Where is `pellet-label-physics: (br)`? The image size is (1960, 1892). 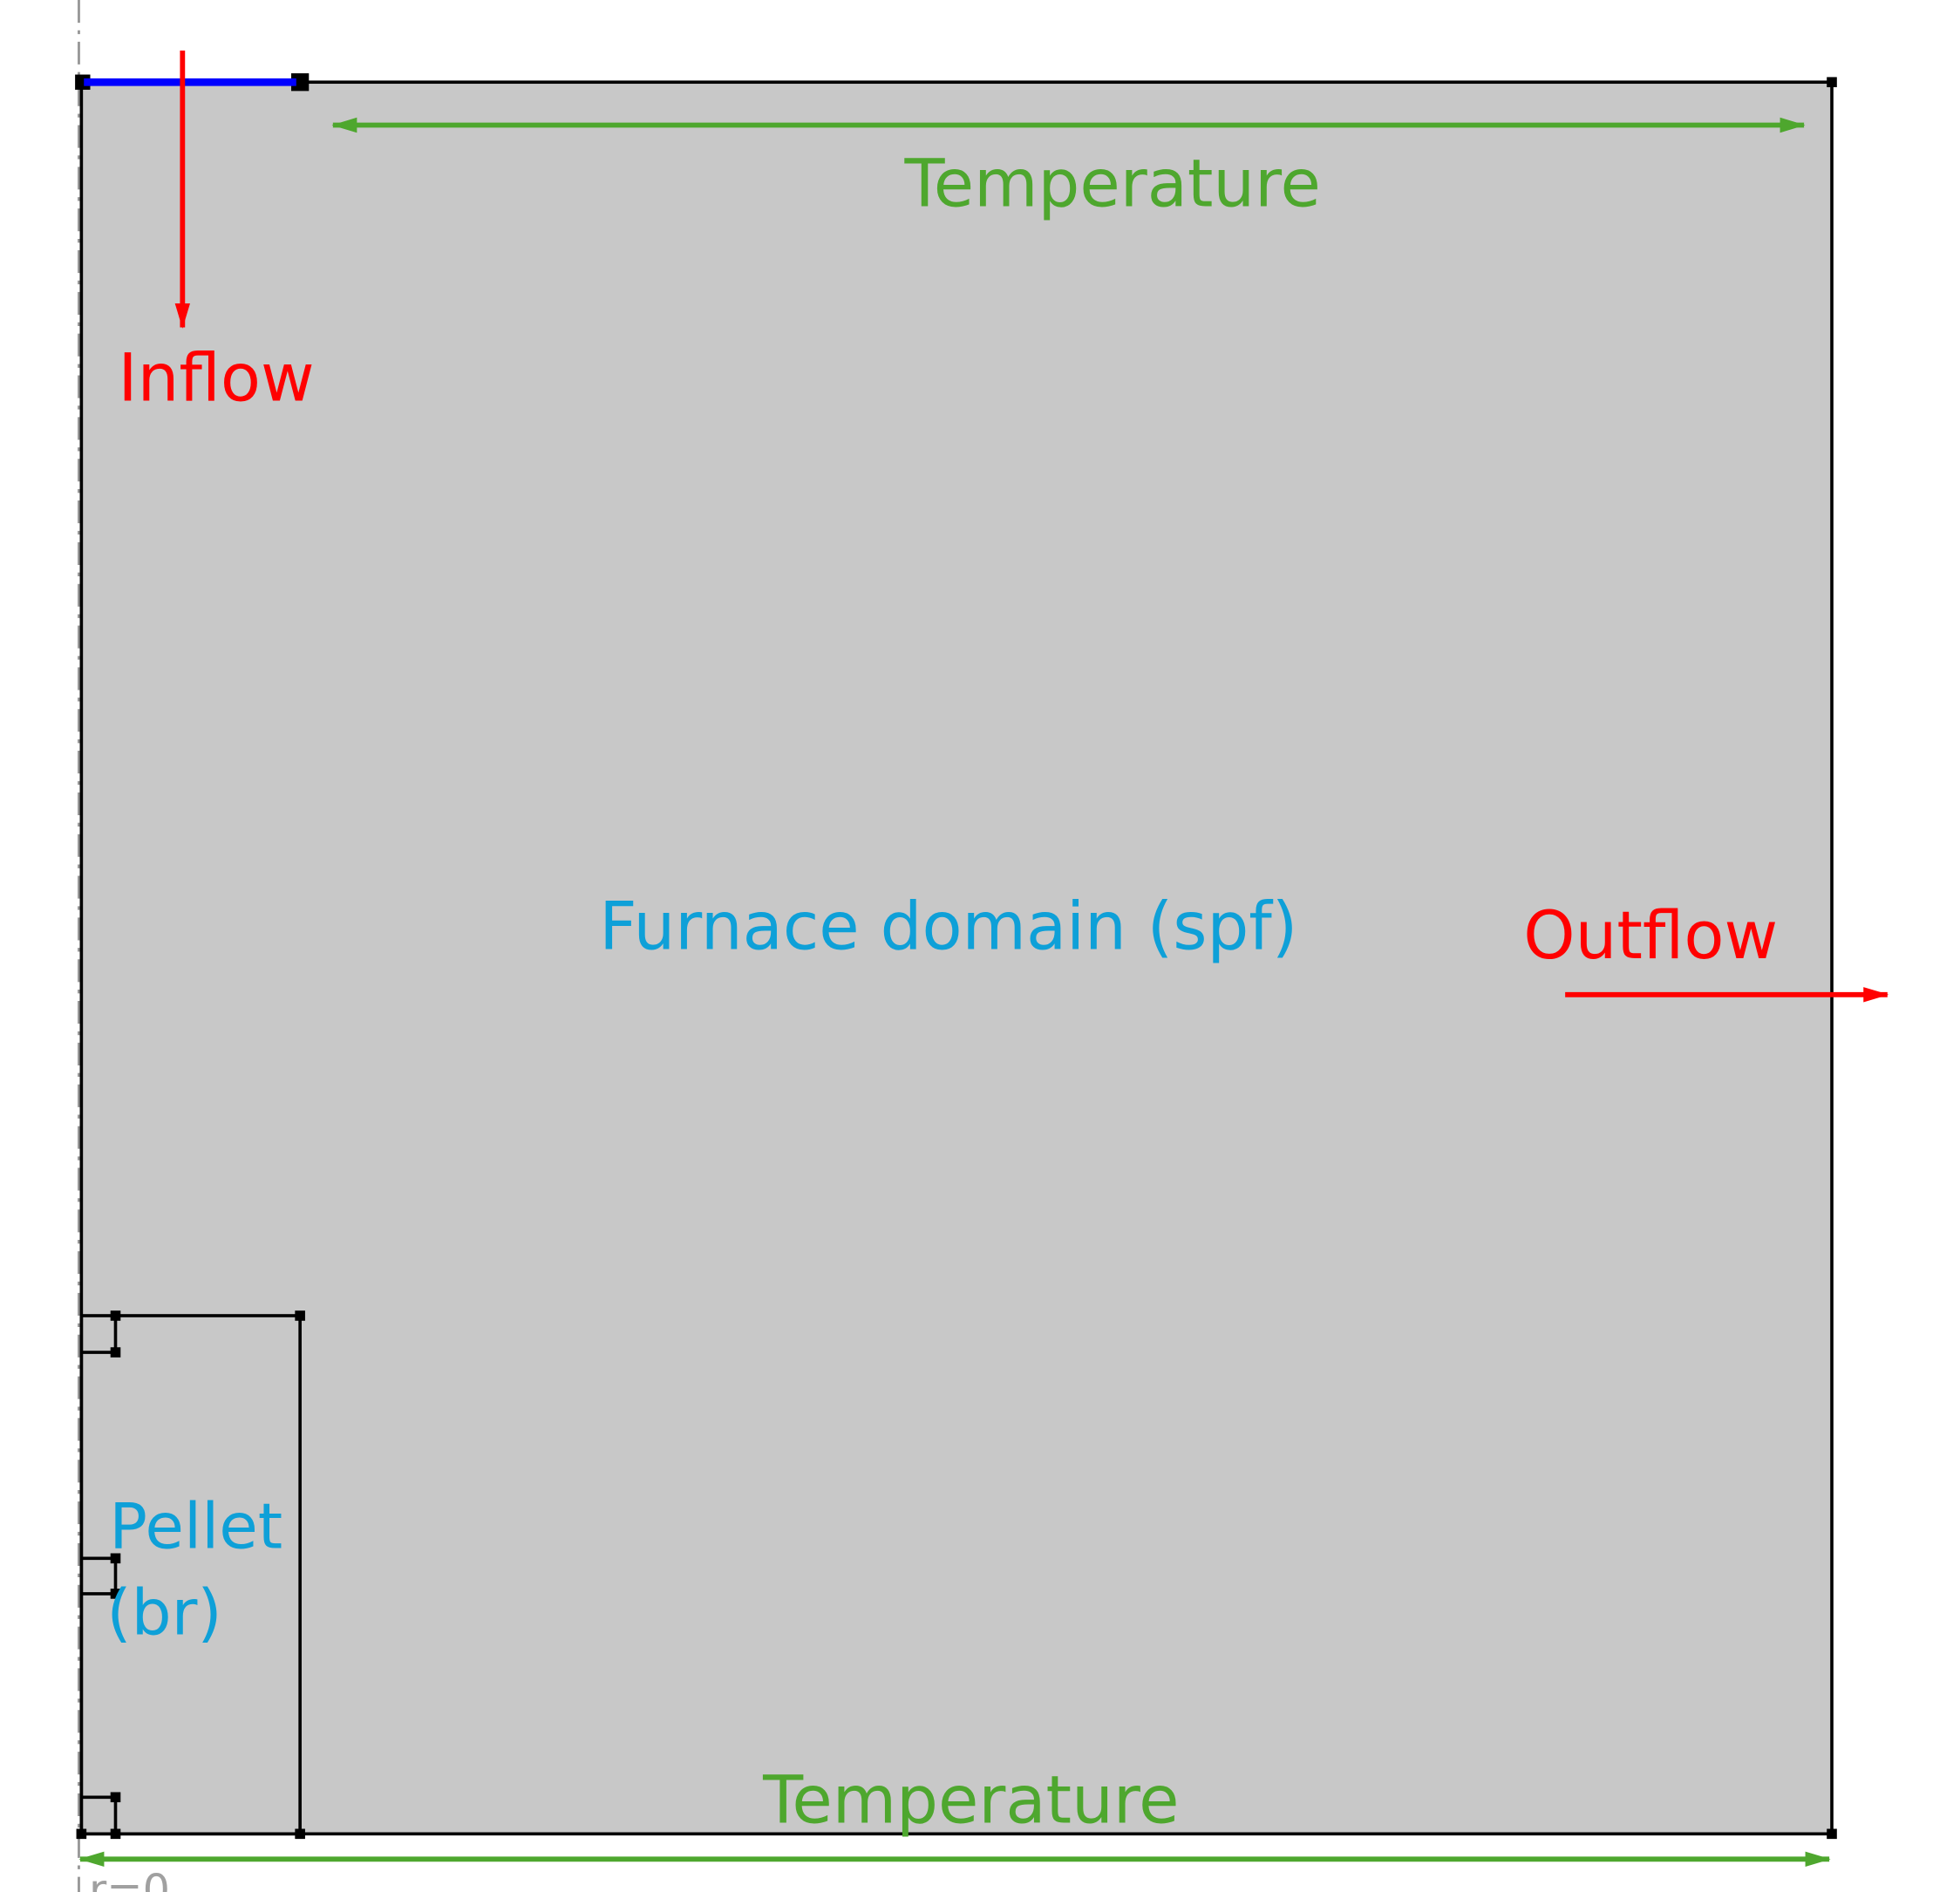 pellet-label-physics: (br) is located at coordinates (163, 1613).